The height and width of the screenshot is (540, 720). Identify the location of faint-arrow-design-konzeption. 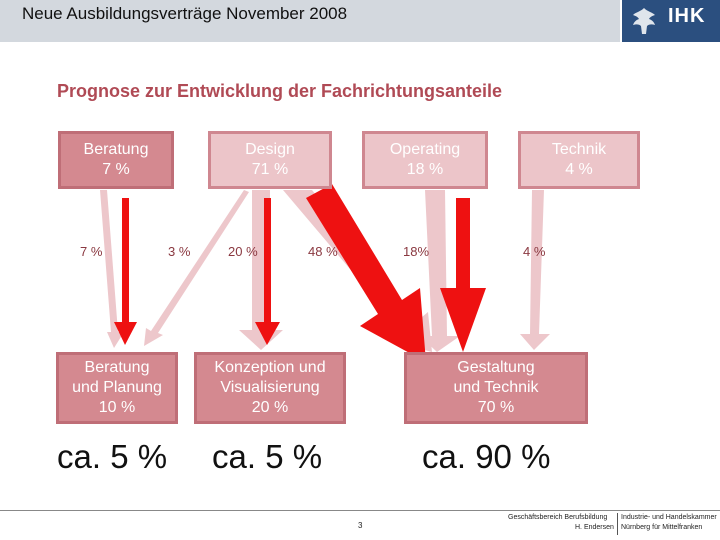
(261, 270).